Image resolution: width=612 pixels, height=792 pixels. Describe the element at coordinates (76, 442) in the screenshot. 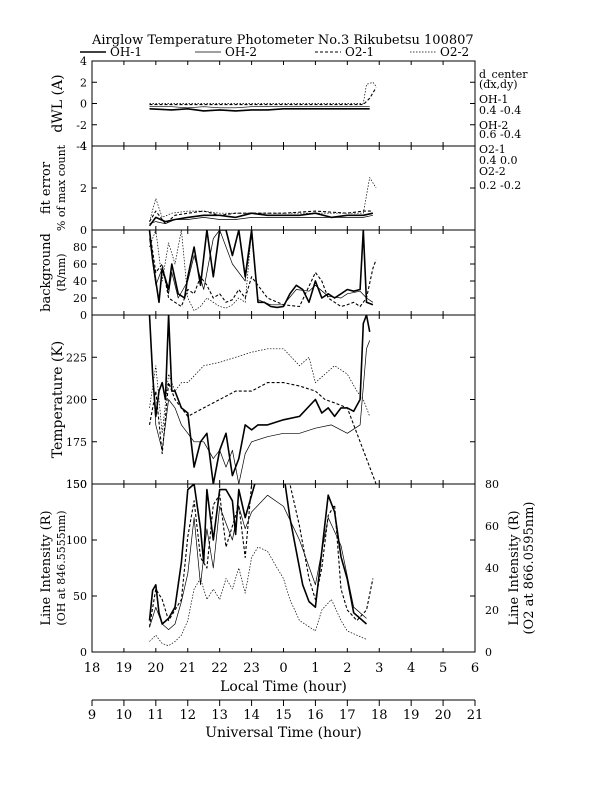

I see `ytick-label-temp: 175` at that location.